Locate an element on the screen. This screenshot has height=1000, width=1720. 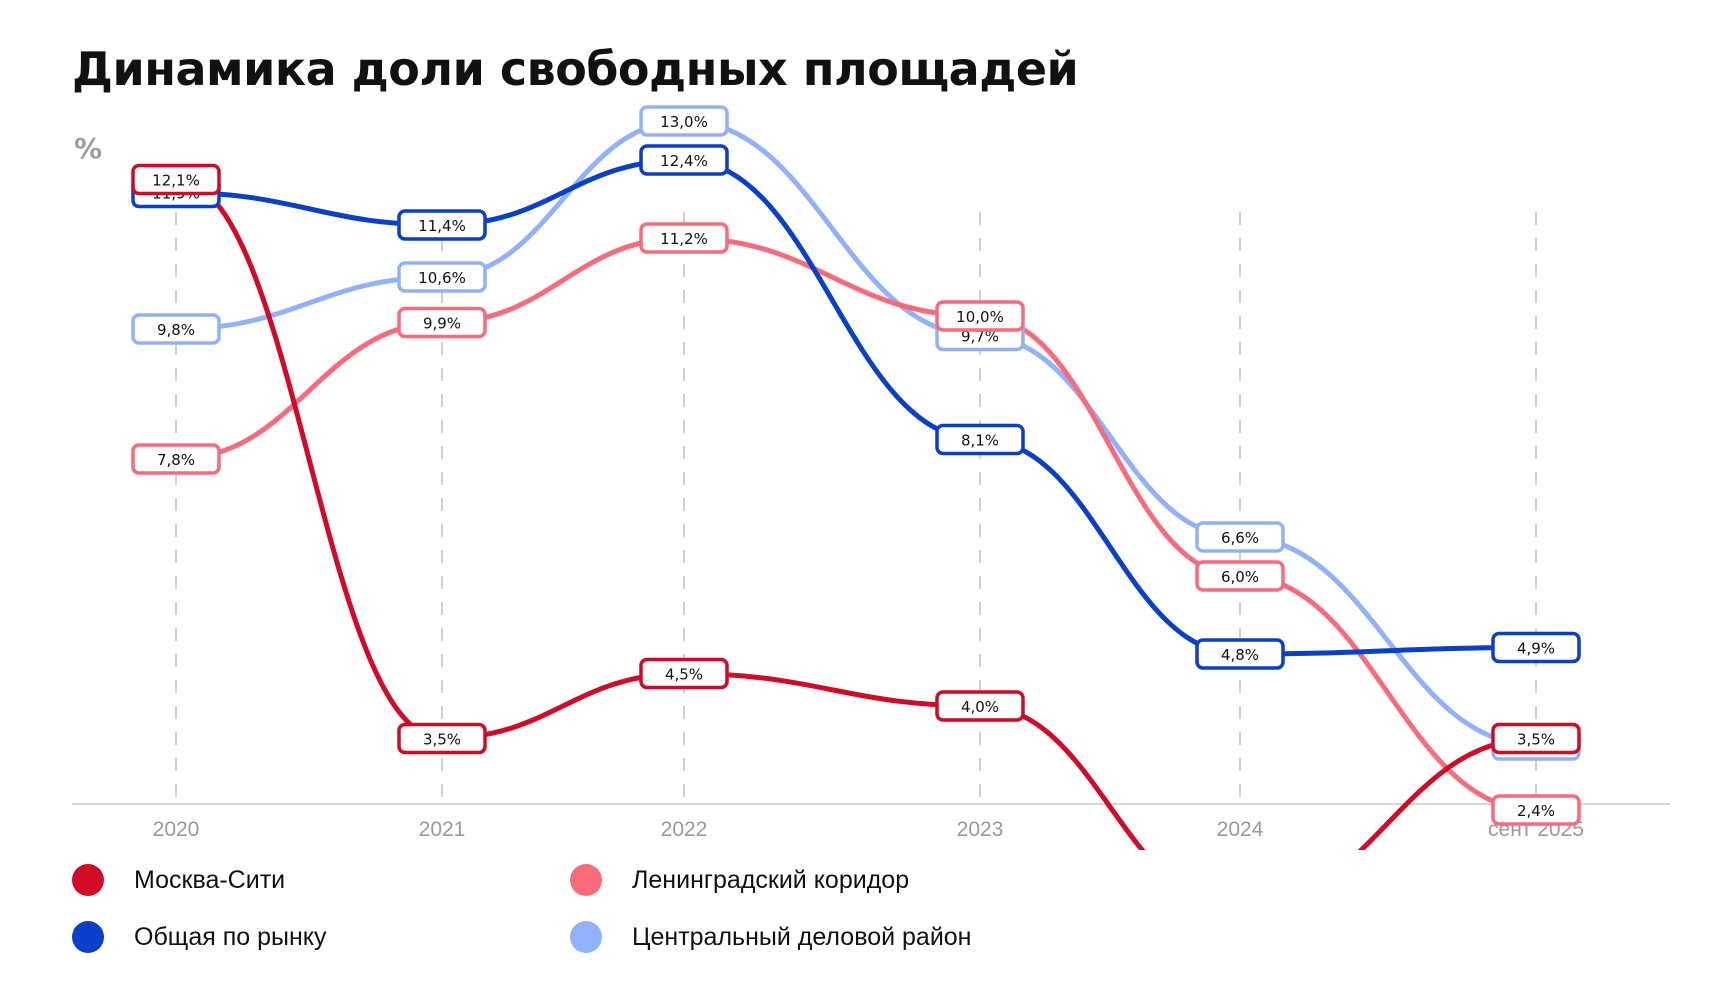
data-label: 9,8% is located at coordinates (176, 330).